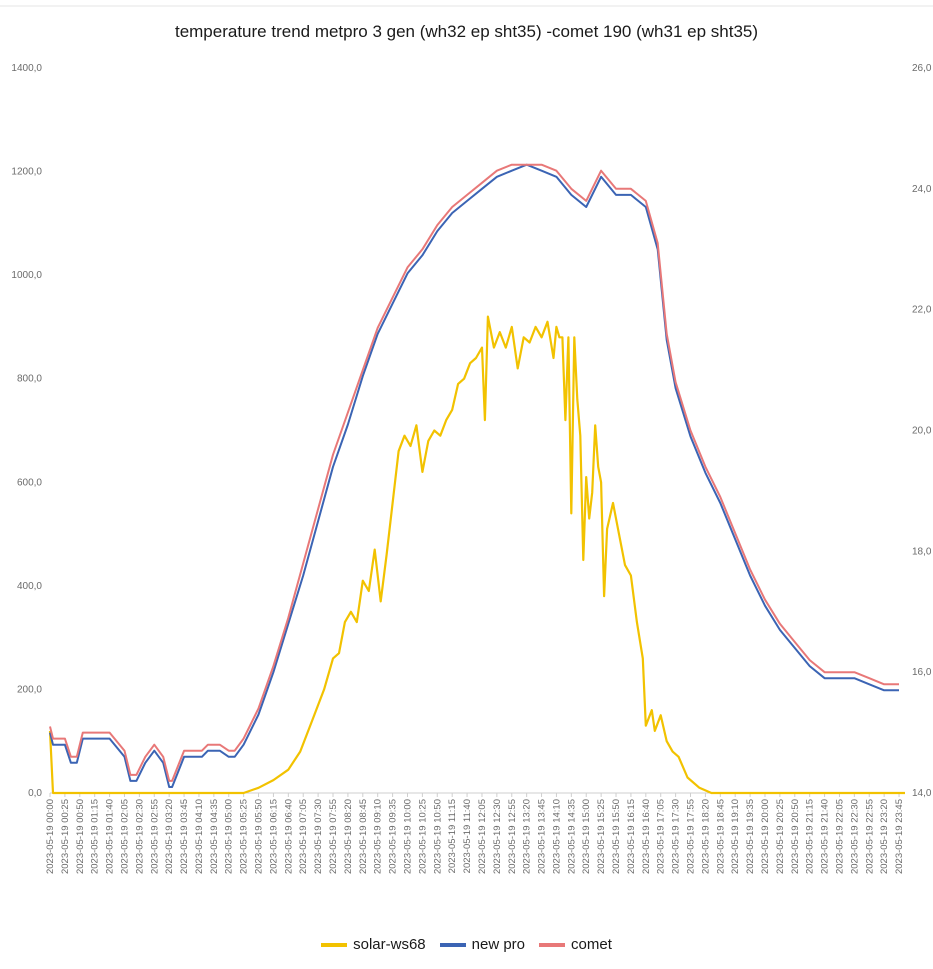 Image resolution: width=933 pixels, height=969 pixels. I want to click on x-tick-label: 2023-05-19 12:30, so click(497, 836).